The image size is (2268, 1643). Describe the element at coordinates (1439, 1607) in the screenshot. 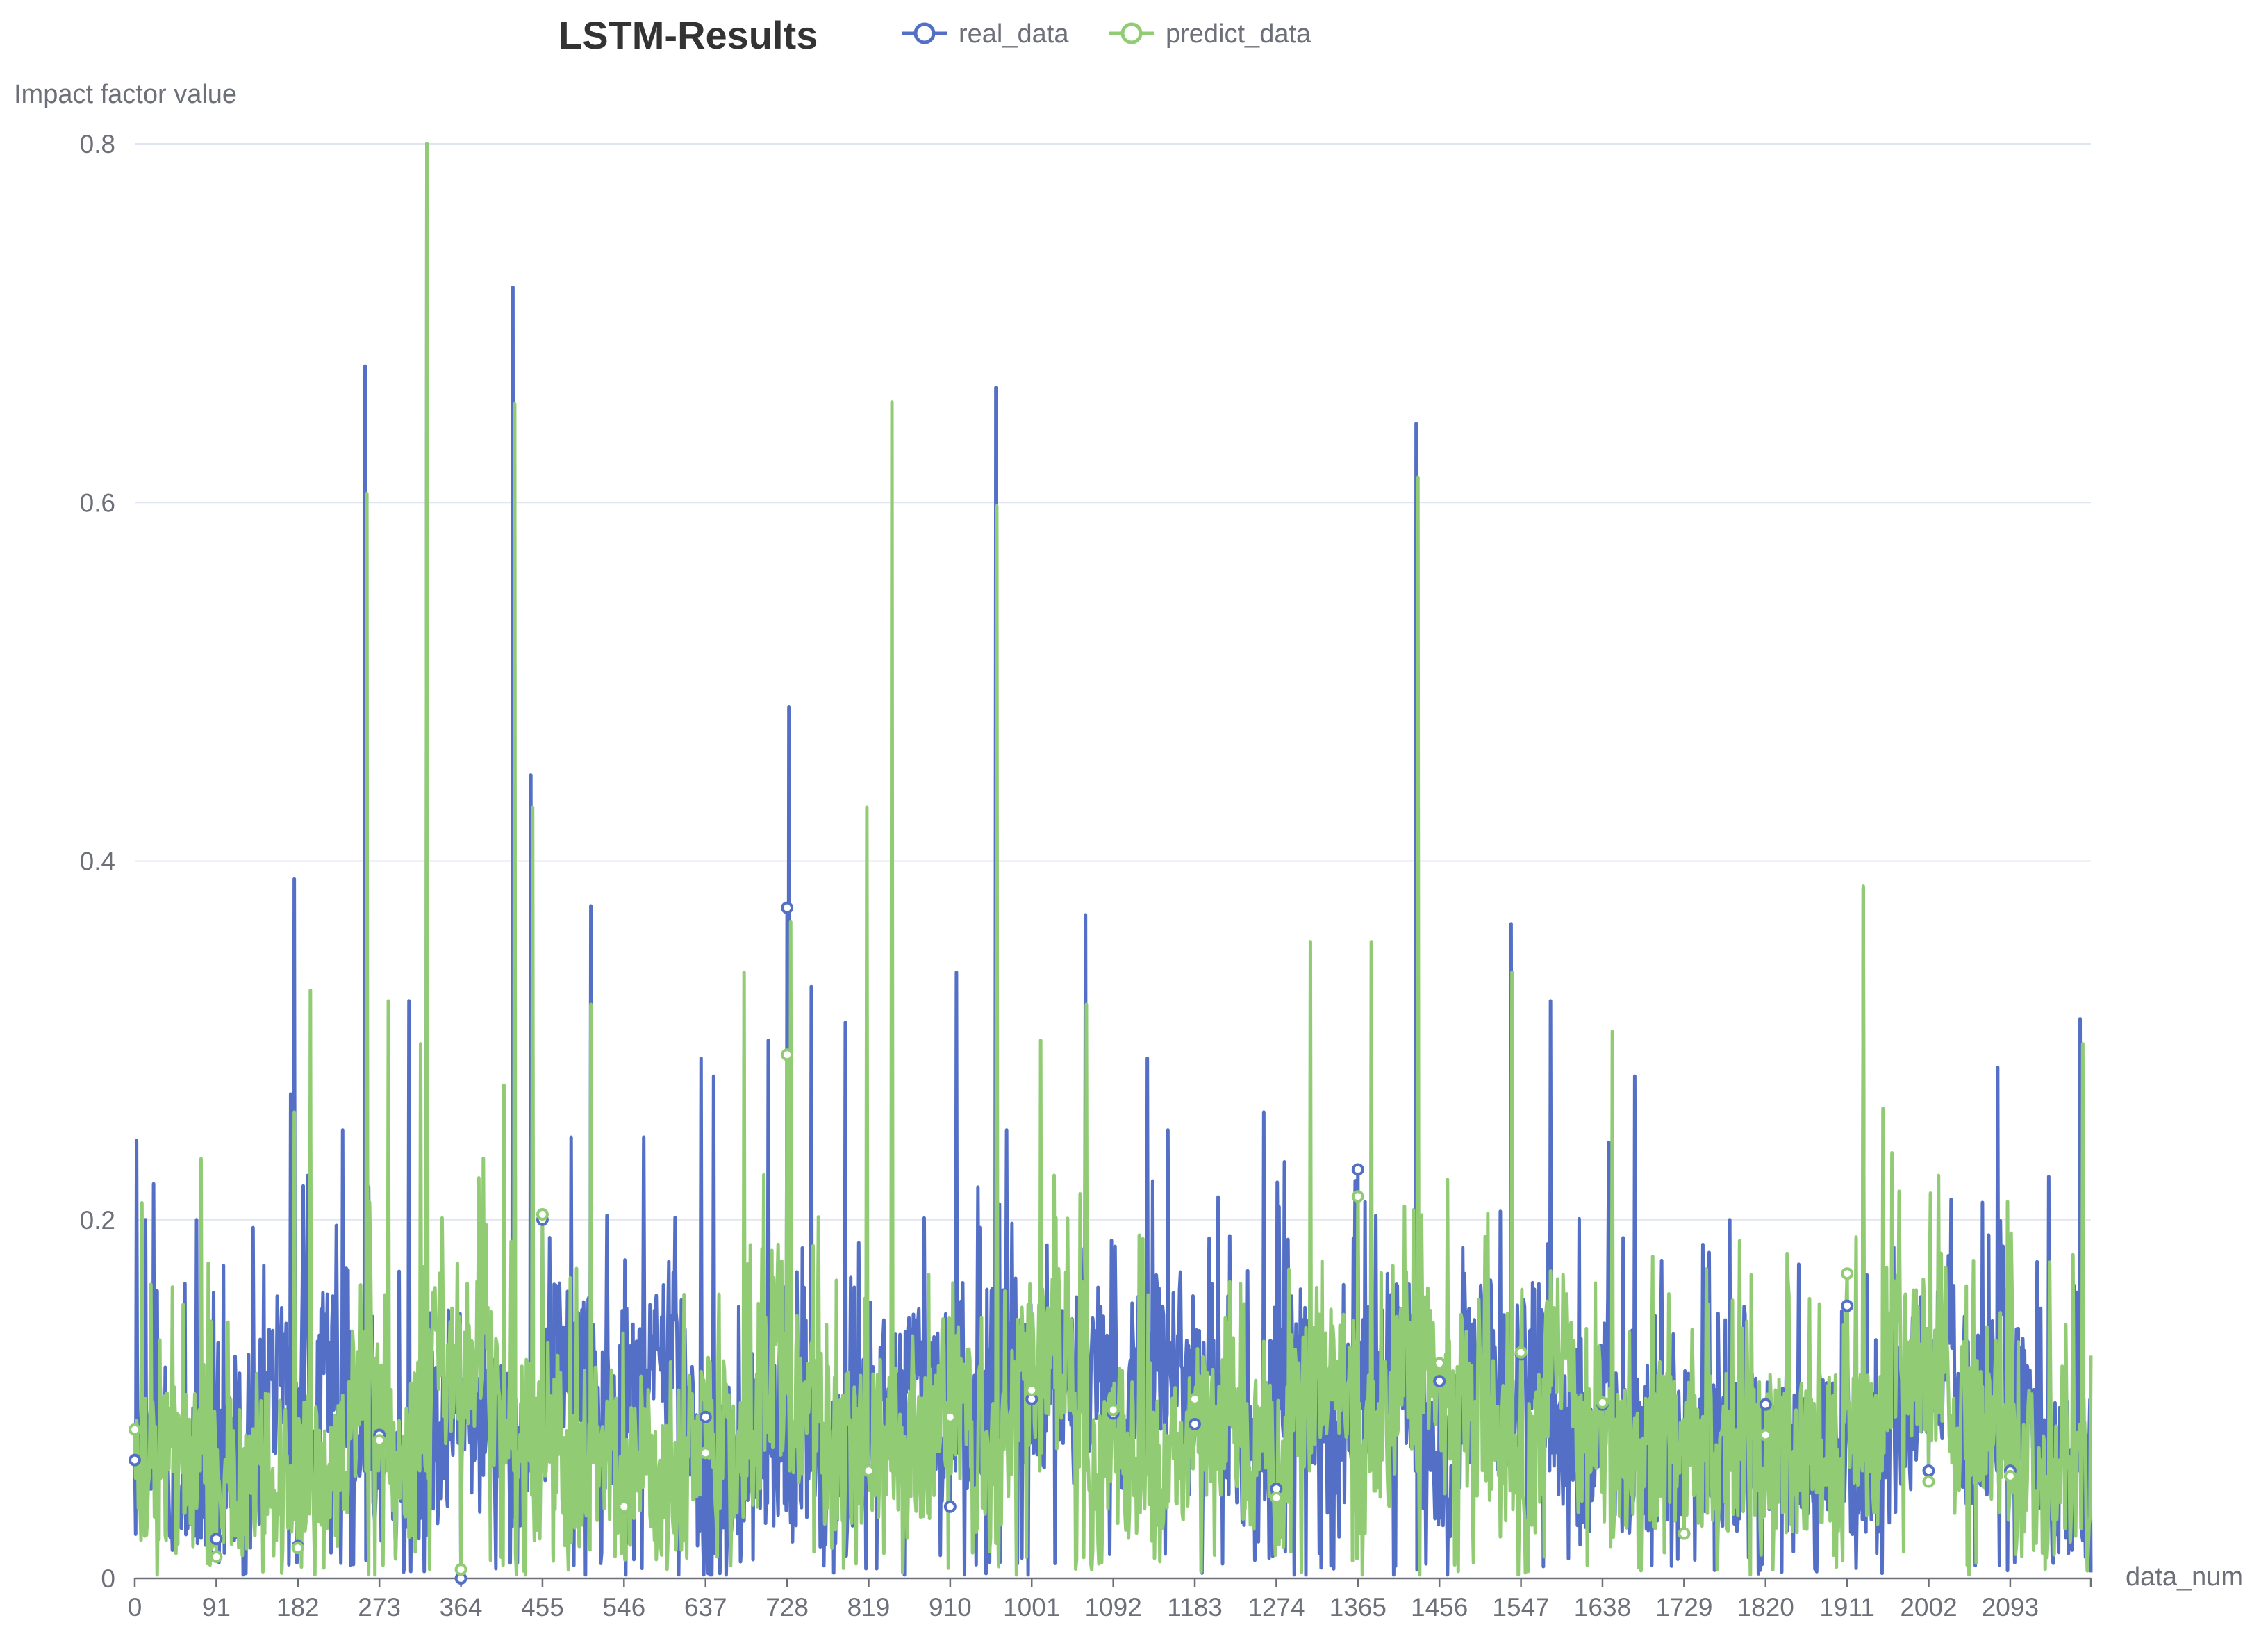

I see `x-tick-label: 1456` at that location.